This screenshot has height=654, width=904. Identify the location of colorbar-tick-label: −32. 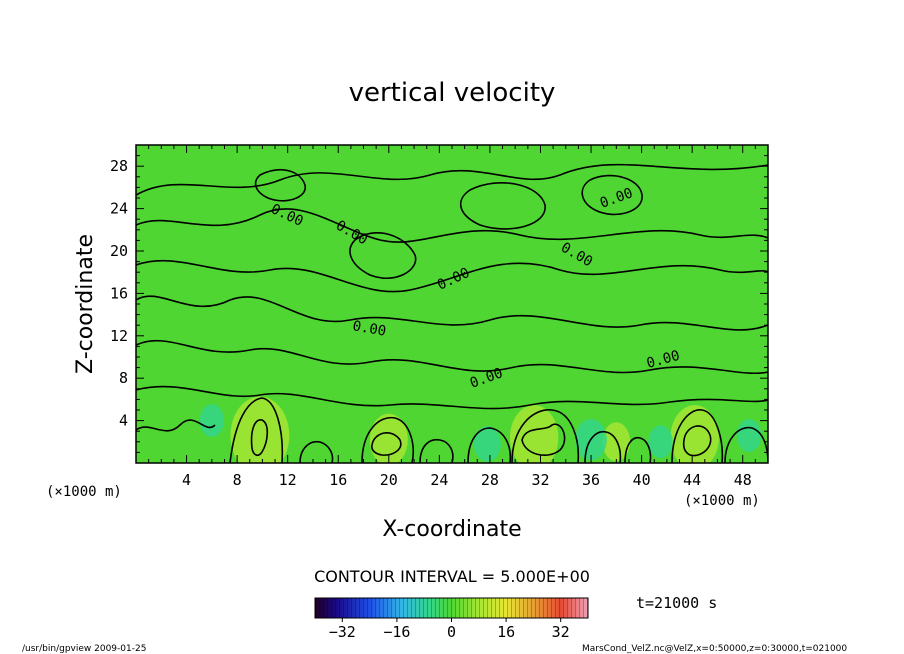
(342, 632).